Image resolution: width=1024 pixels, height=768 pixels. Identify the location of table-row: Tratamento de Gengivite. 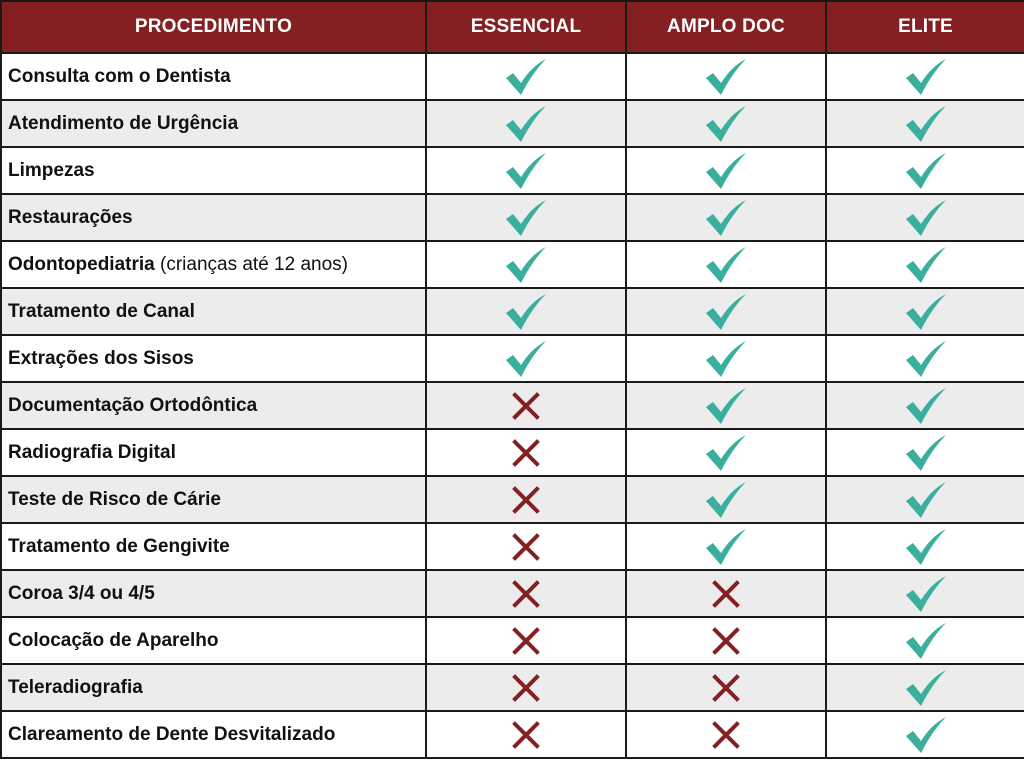
(512, 546).